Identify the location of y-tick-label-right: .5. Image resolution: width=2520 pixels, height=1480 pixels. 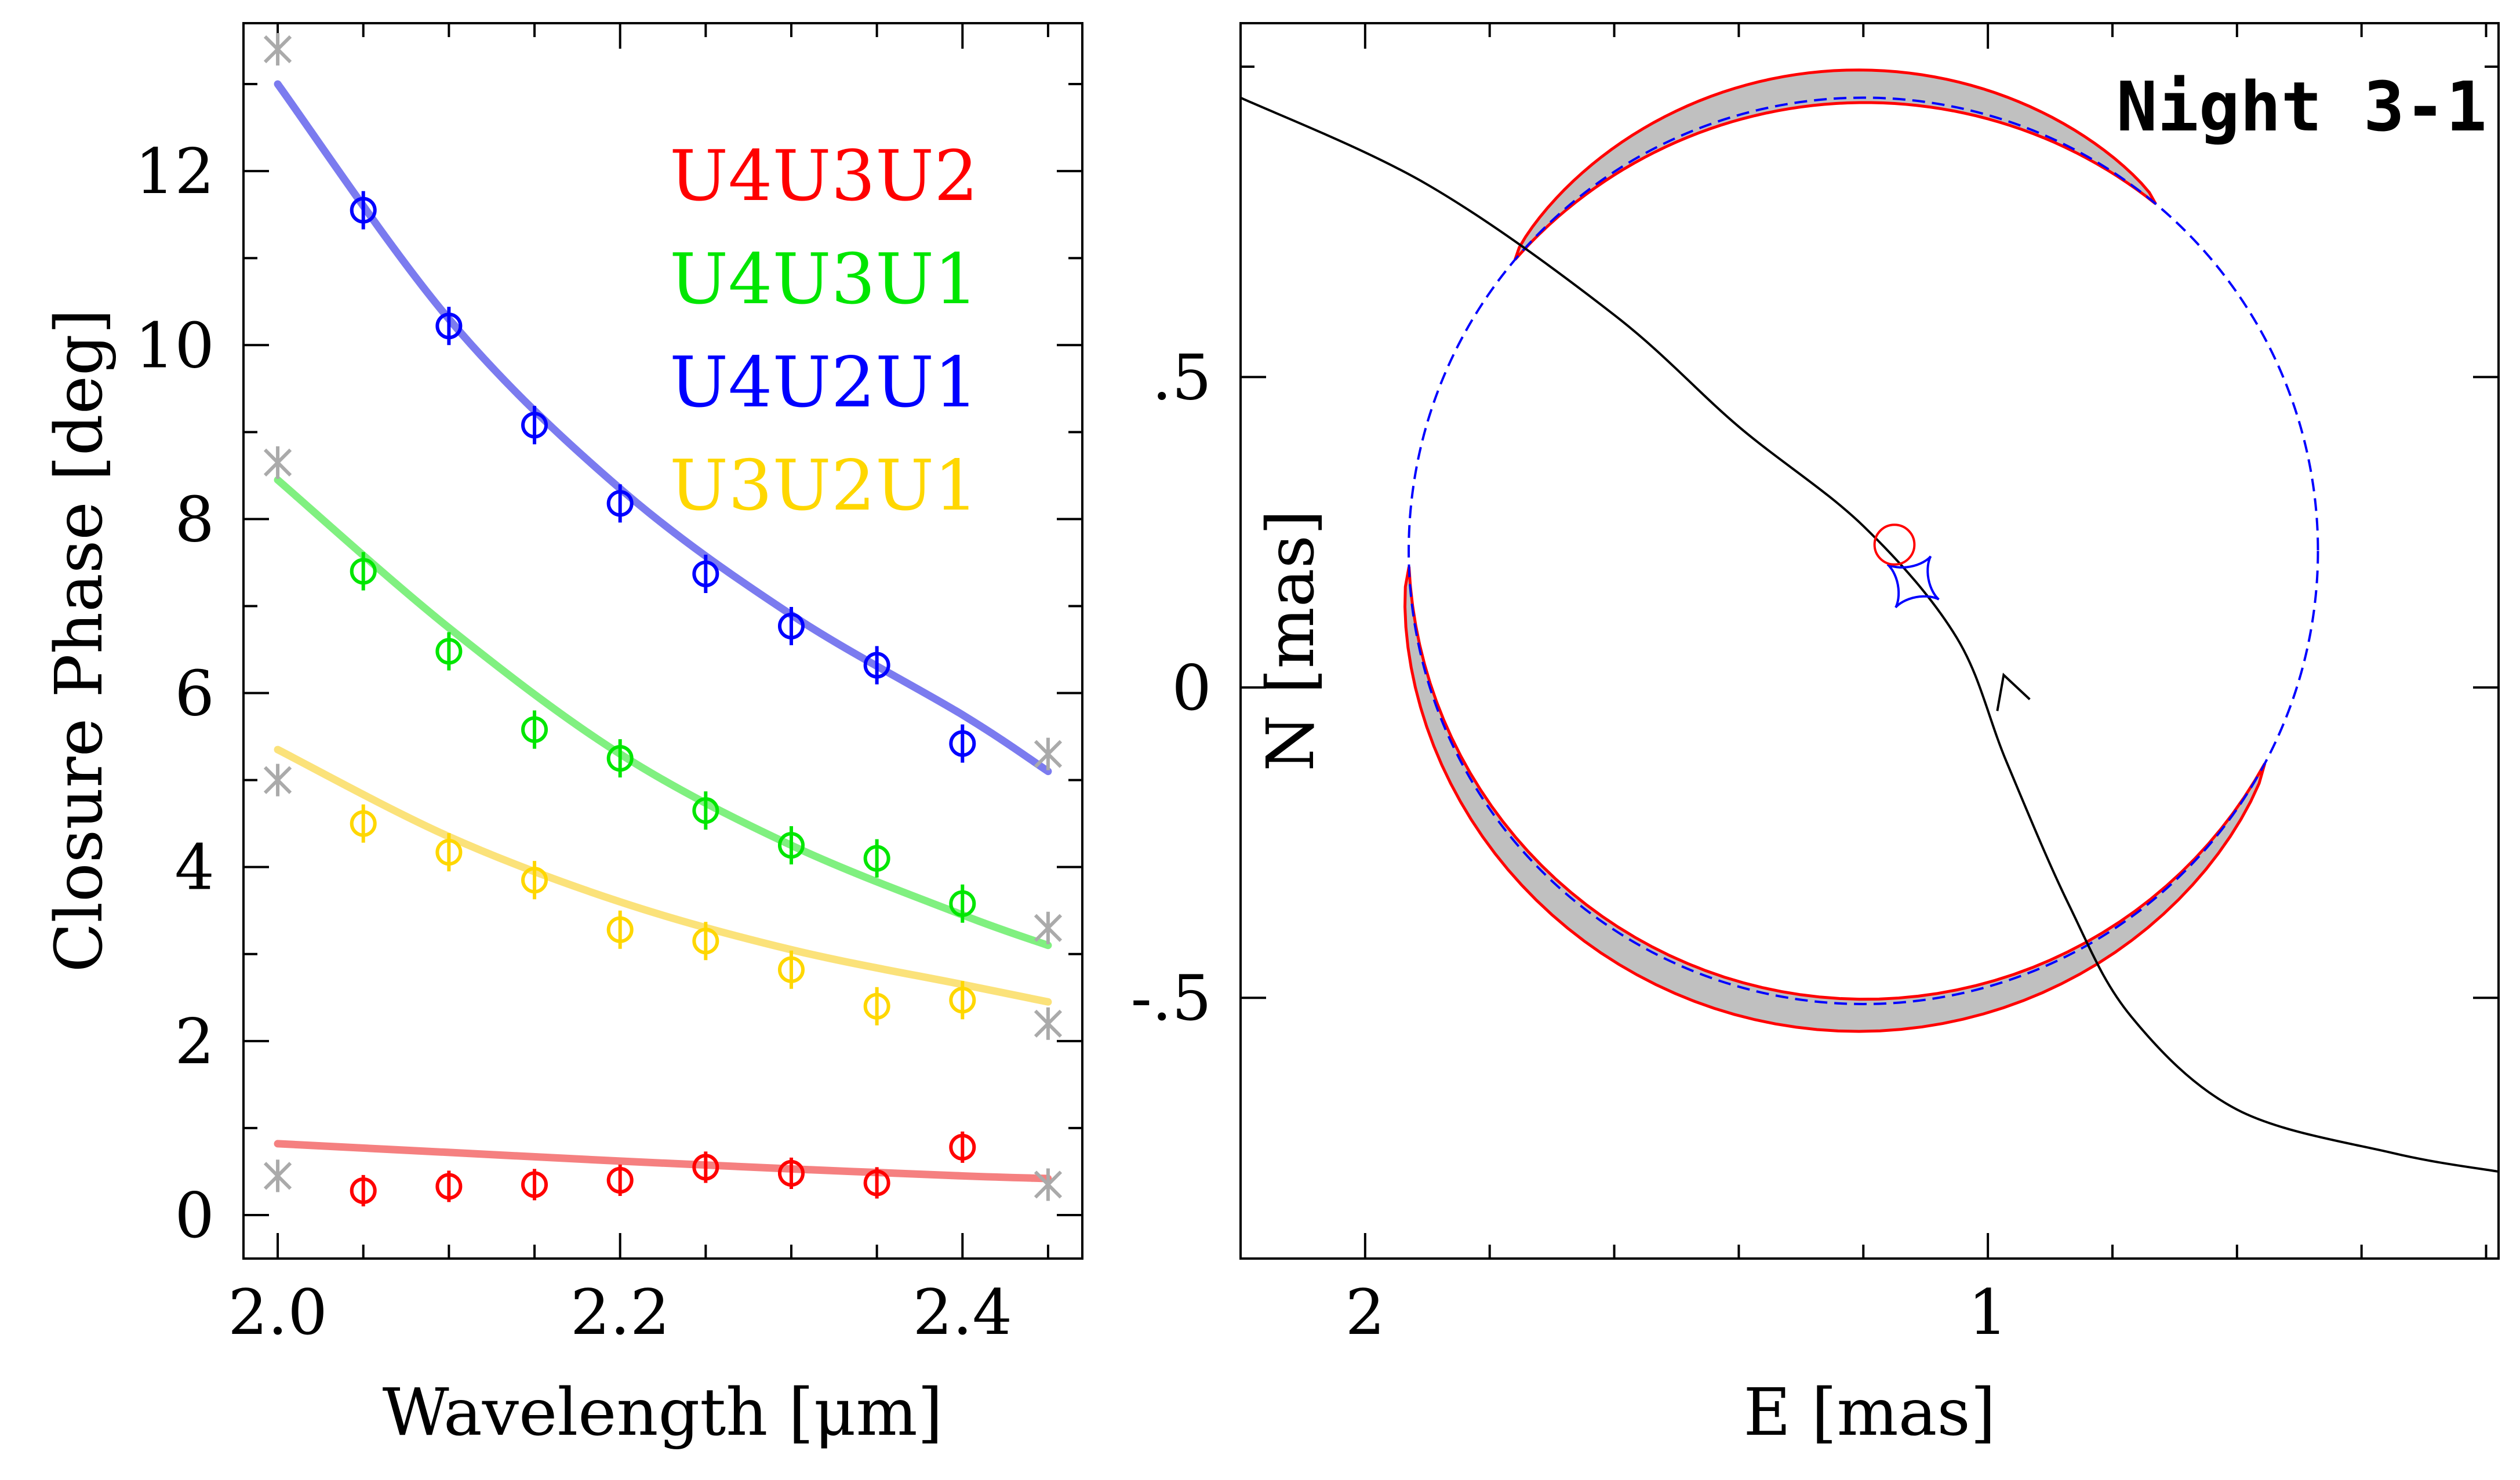
(1182, 377).